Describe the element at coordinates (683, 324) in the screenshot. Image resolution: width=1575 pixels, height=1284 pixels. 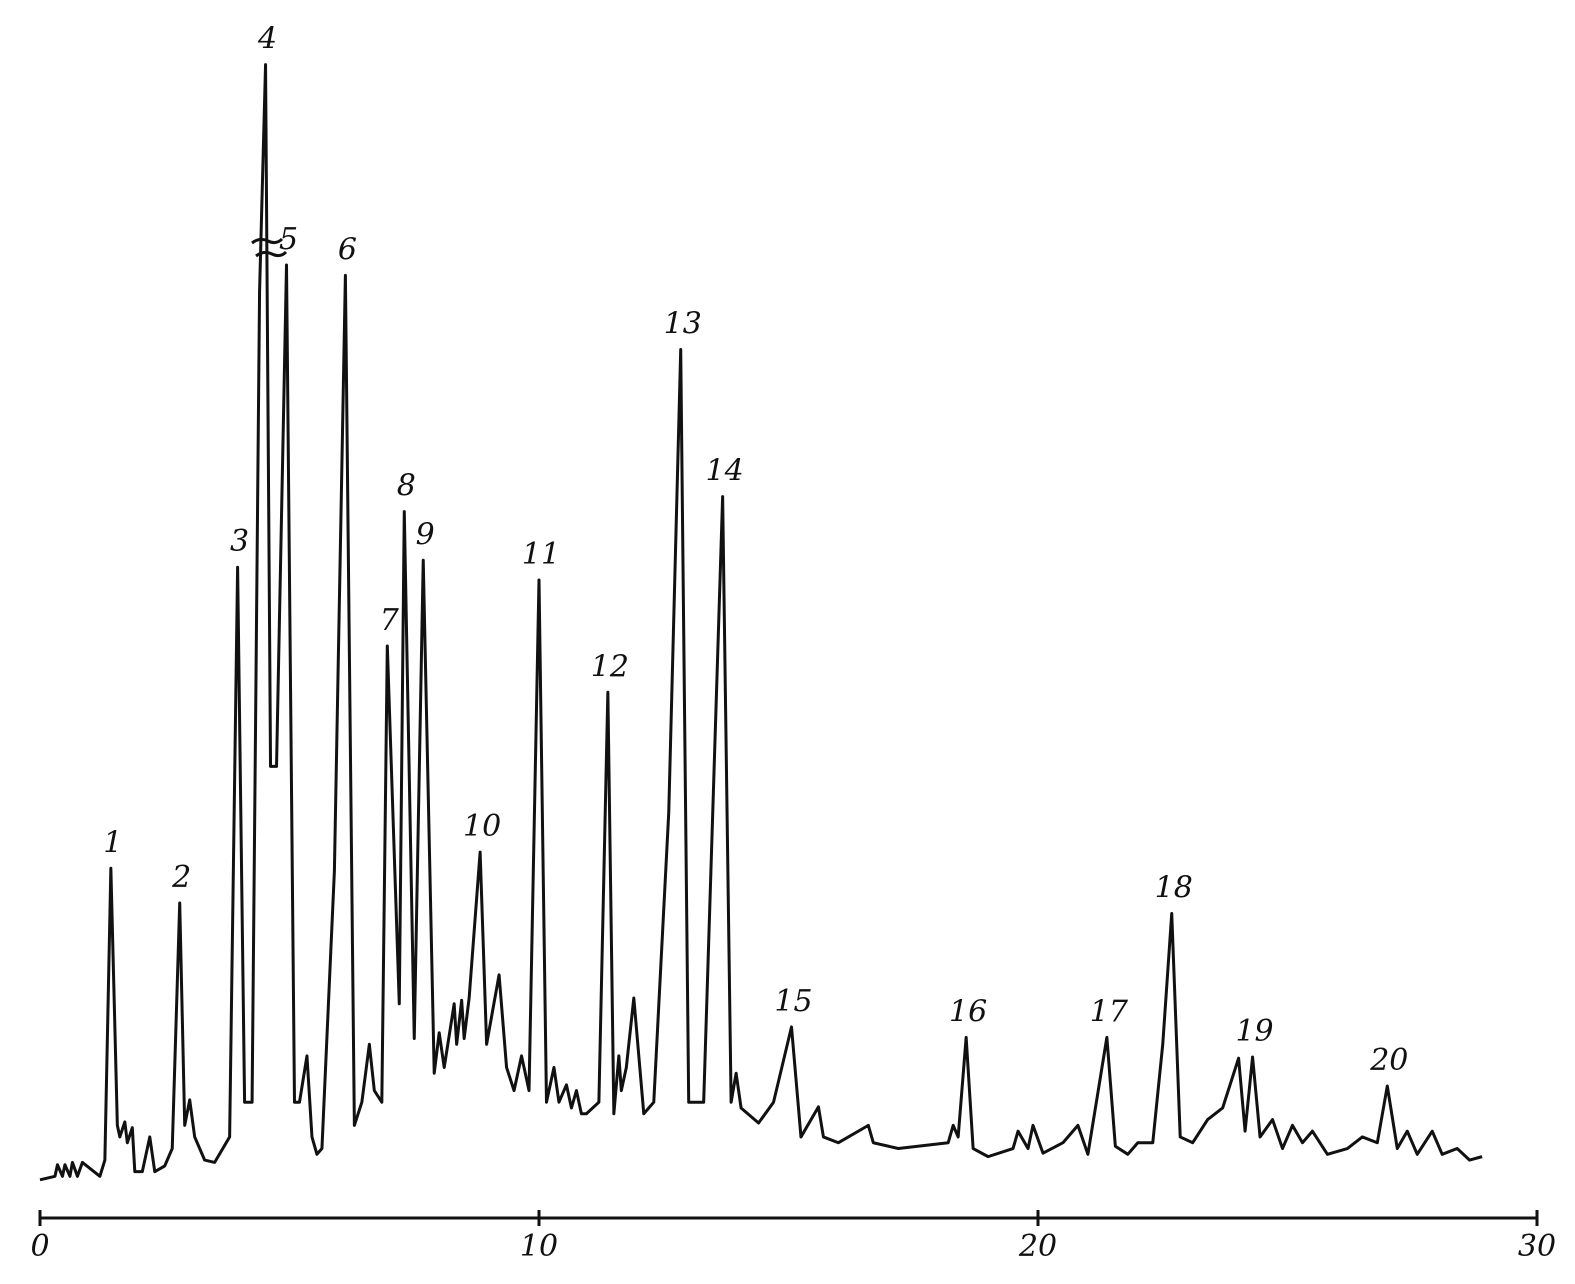
I see `peak-label: 13` at that location.